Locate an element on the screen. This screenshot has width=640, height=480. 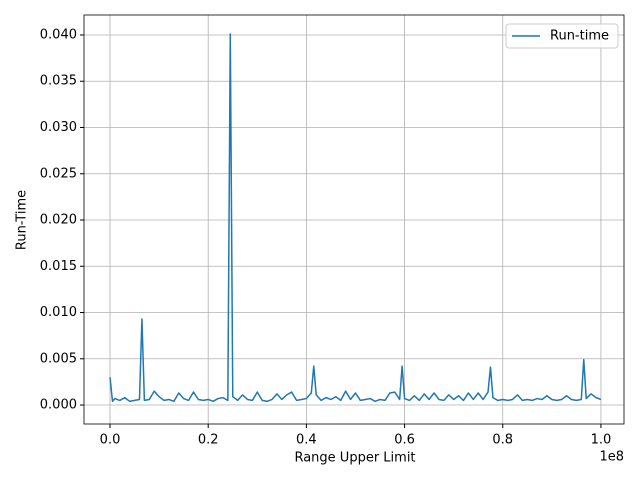
y-tick-label: 0.020 is located at coordinates (58, 220).